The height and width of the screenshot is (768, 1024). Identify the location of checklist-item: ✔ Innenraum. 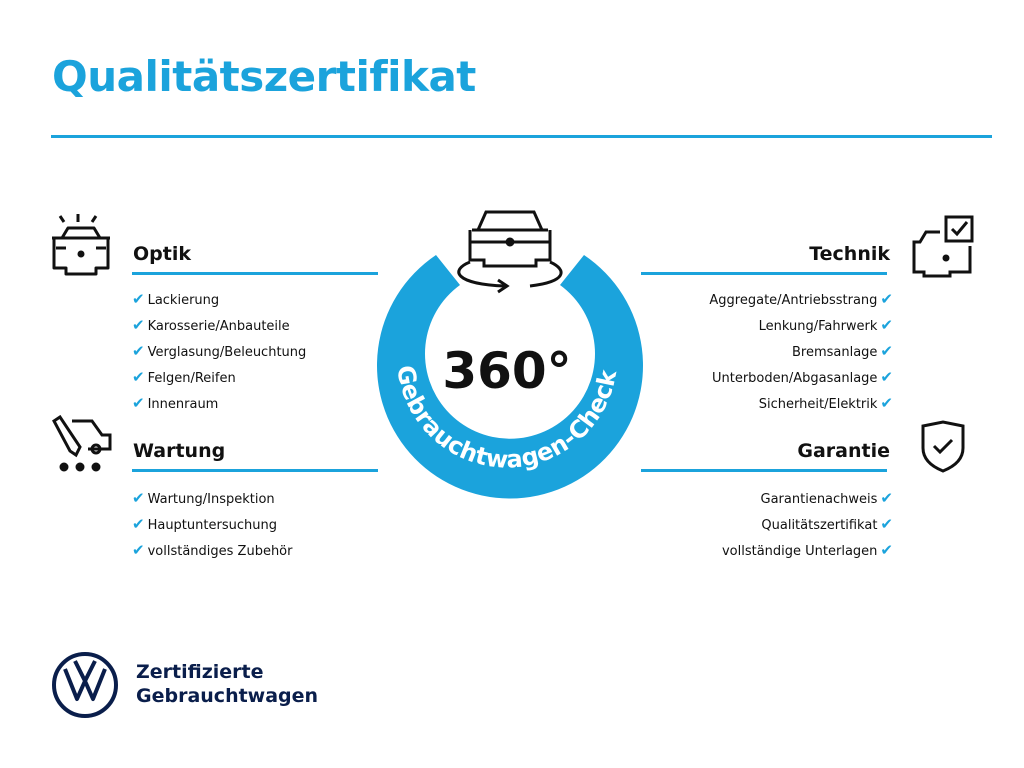
(219, 404).